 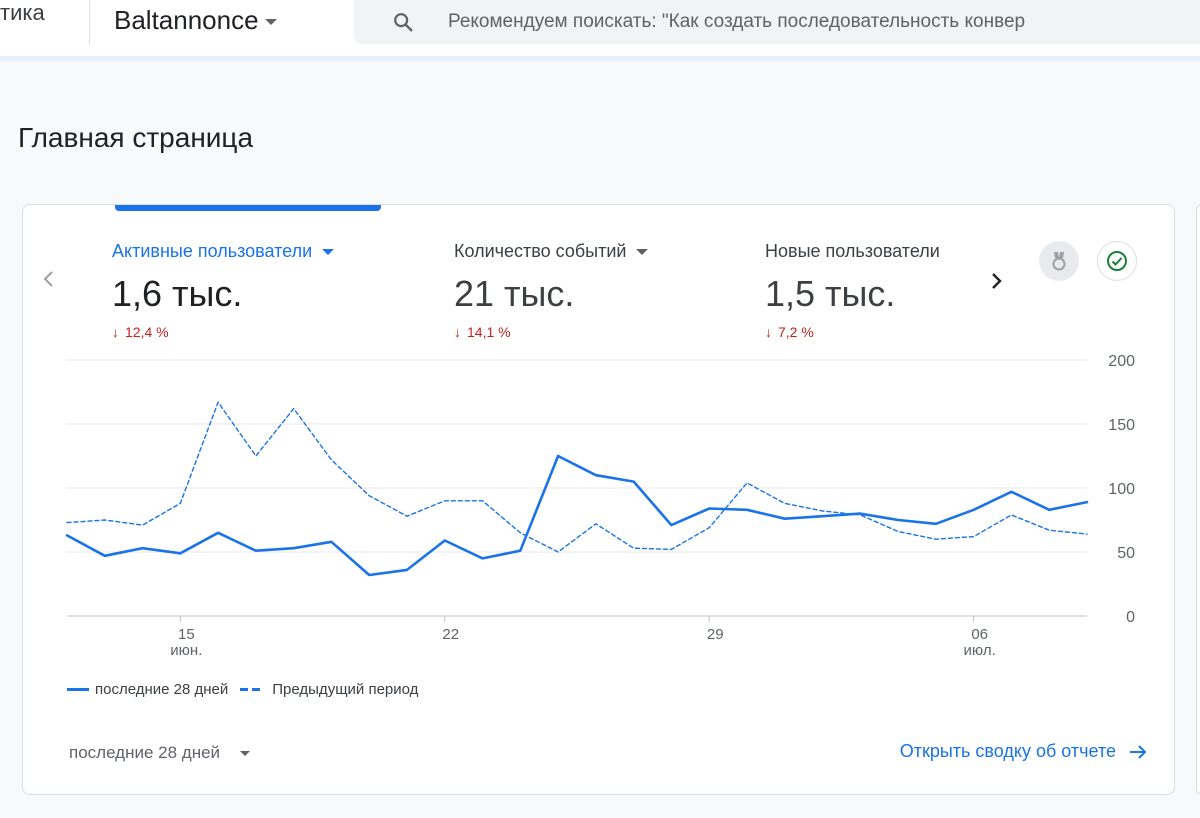 I want to click on y-tick-label: 150, so click(x=1121, y=425).